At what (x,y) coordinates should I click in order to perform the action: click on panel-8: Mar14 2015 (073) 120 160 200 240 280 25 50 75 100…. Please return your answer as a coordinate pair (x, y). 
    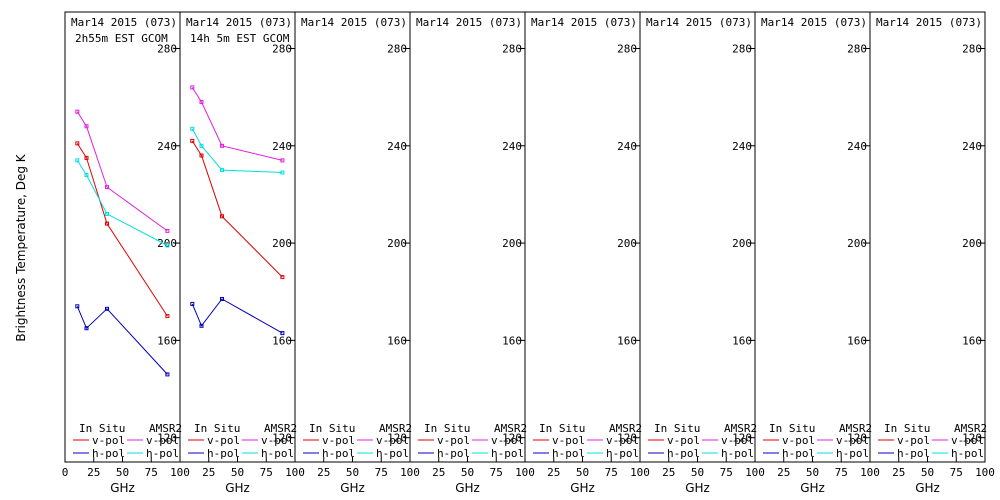
    Looking at the image, I should click on (932, 253).